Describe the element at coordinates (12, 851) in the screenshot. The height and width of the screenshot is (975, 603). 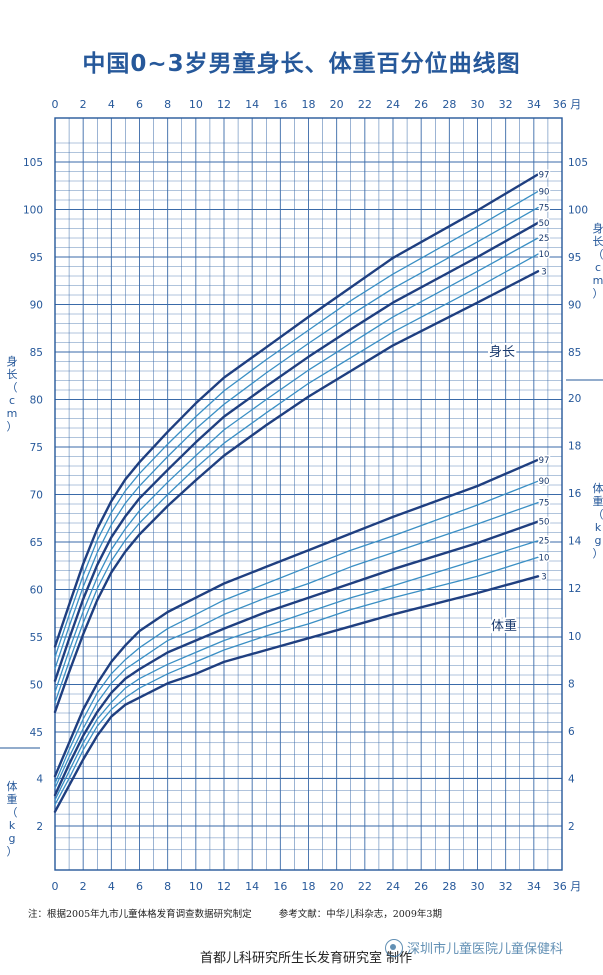
I see `weight-axis-title-left: ）` at that location.